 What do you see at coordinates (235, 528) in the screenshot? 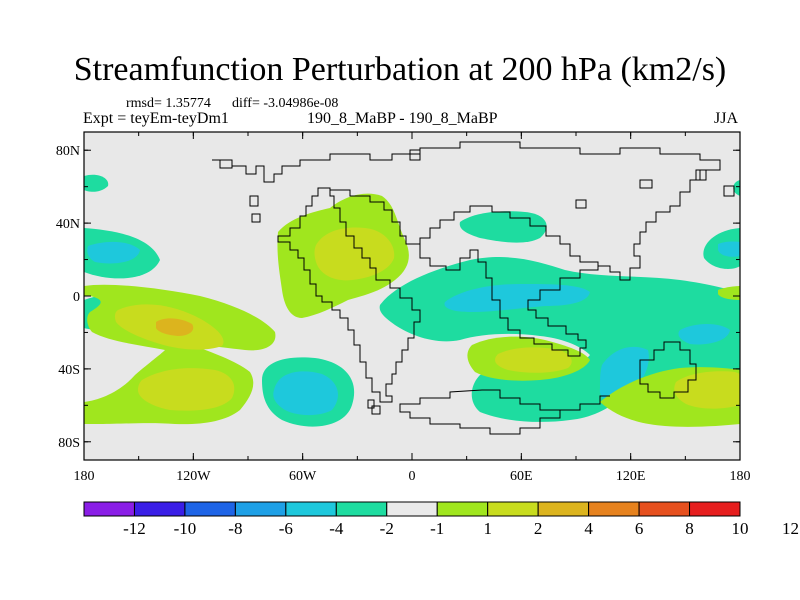
I see `colorbar-label: -8` at bounding box center [235, 528].